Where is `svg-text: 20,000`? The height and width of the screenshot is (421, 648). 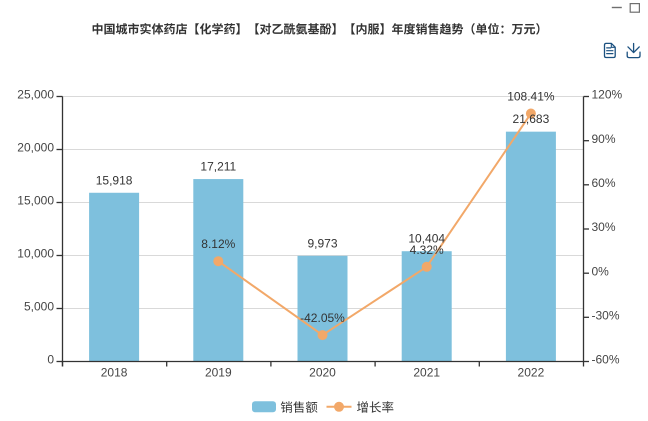
svg-text: 20,000 is located at coordinates (35, 148).